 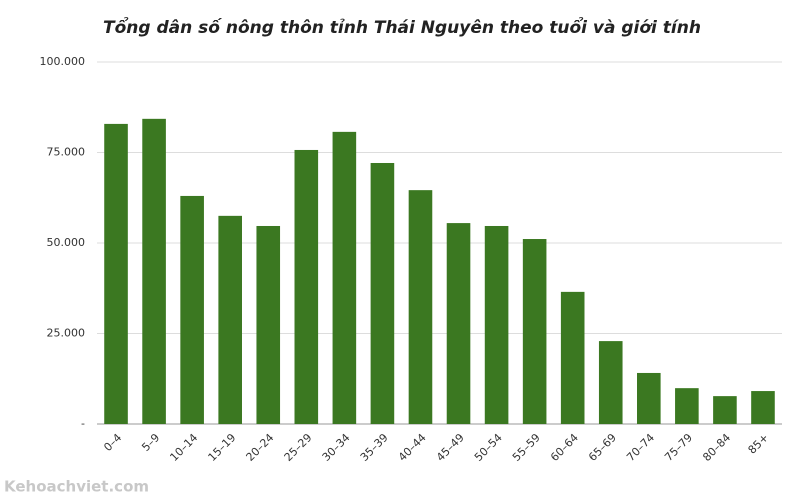 What do you see at coordinates (184, 447) in the screenshot?
I see `x-tick-label: 10–14` at bounding box center [184, 447].